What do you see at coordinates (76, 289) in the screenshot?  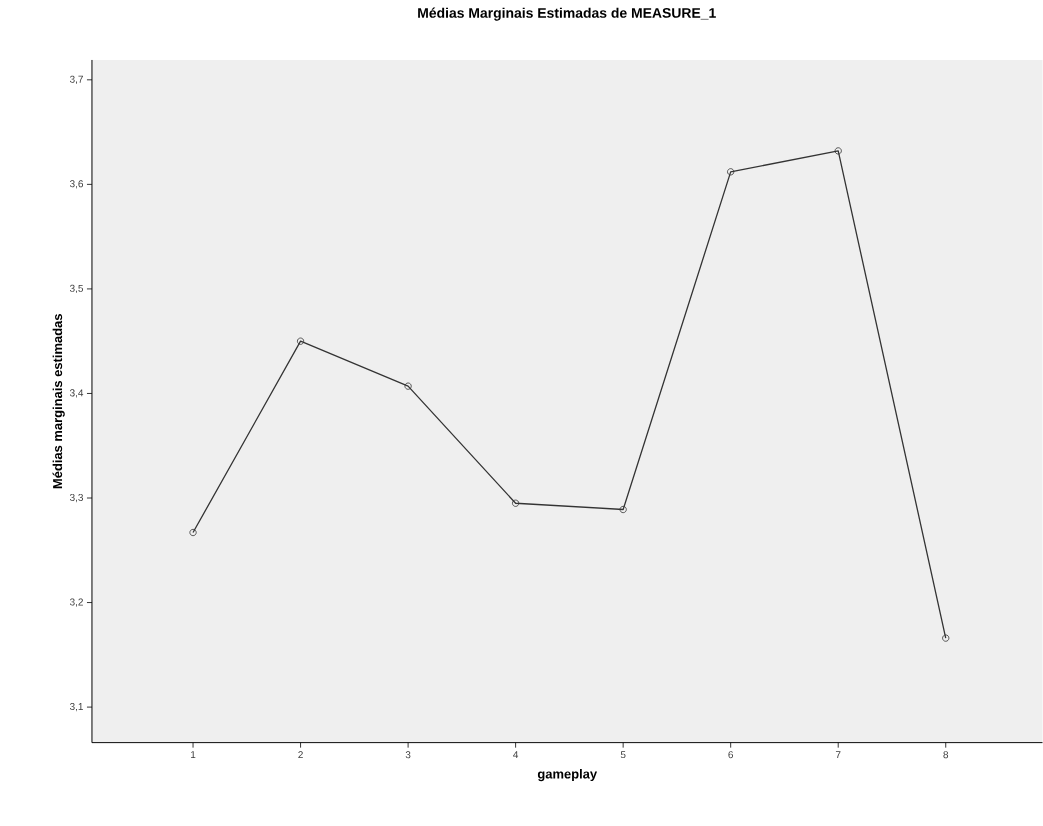 I see `y-tick-label: 3,5` at bounding box center [76, 289].